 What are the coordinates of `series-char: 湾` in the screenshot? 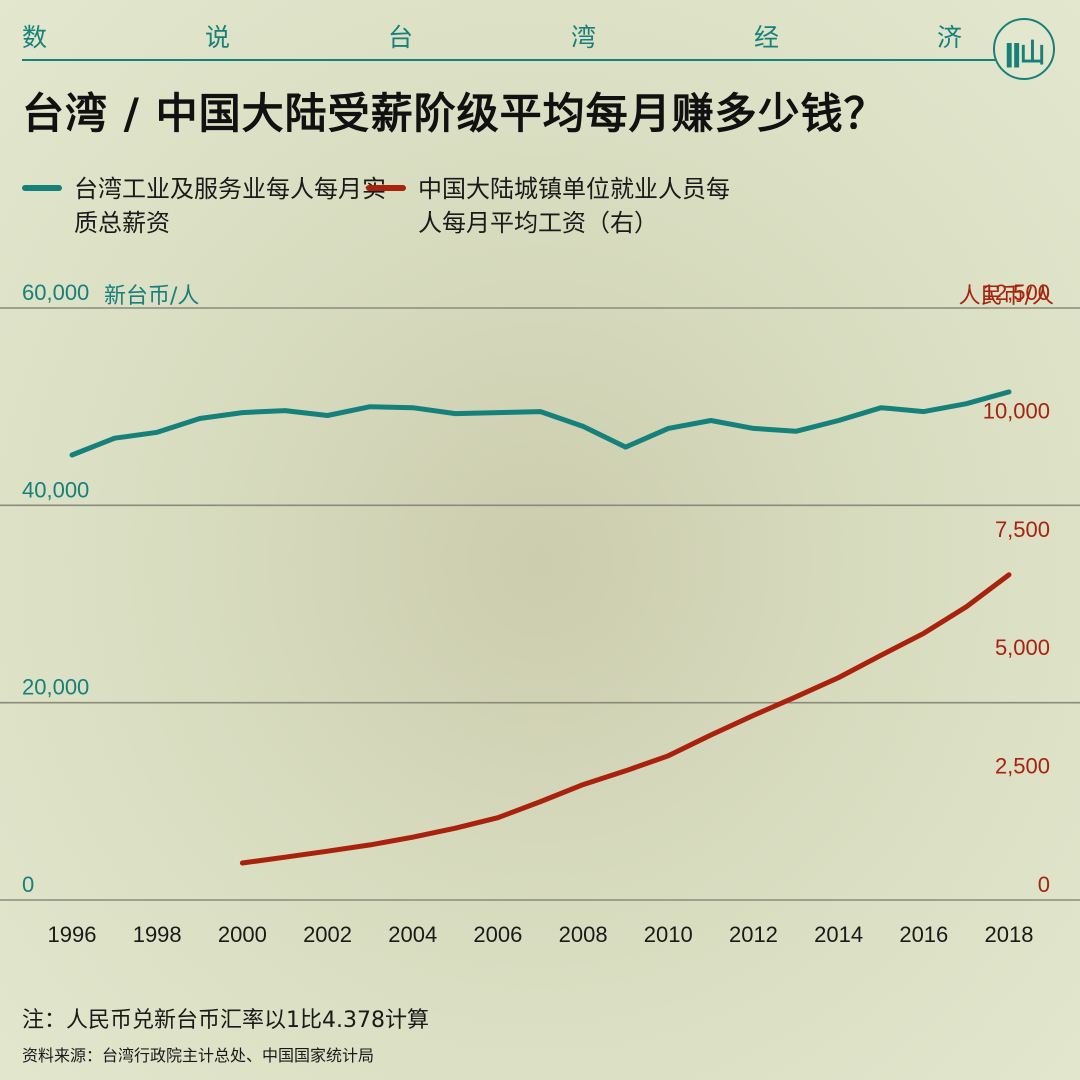 It's located at (584, 37).